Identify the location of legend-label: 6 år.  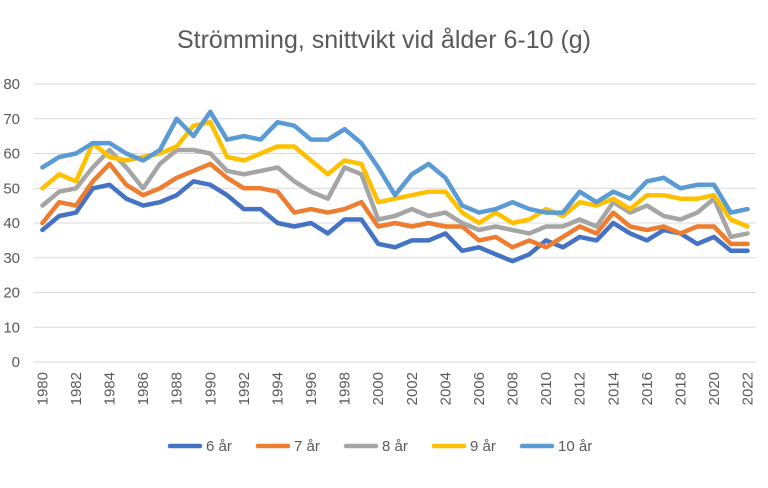
(219, 446).